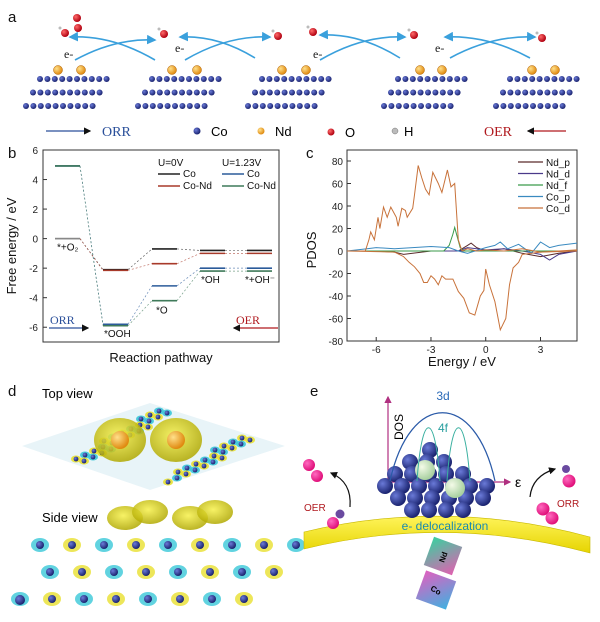 The height and width of the screenshot is (622, 600). What do you see at coordinates (447, 534) in the screenshot?
I see `delocalization-bar` at bounding box center [447, 534].